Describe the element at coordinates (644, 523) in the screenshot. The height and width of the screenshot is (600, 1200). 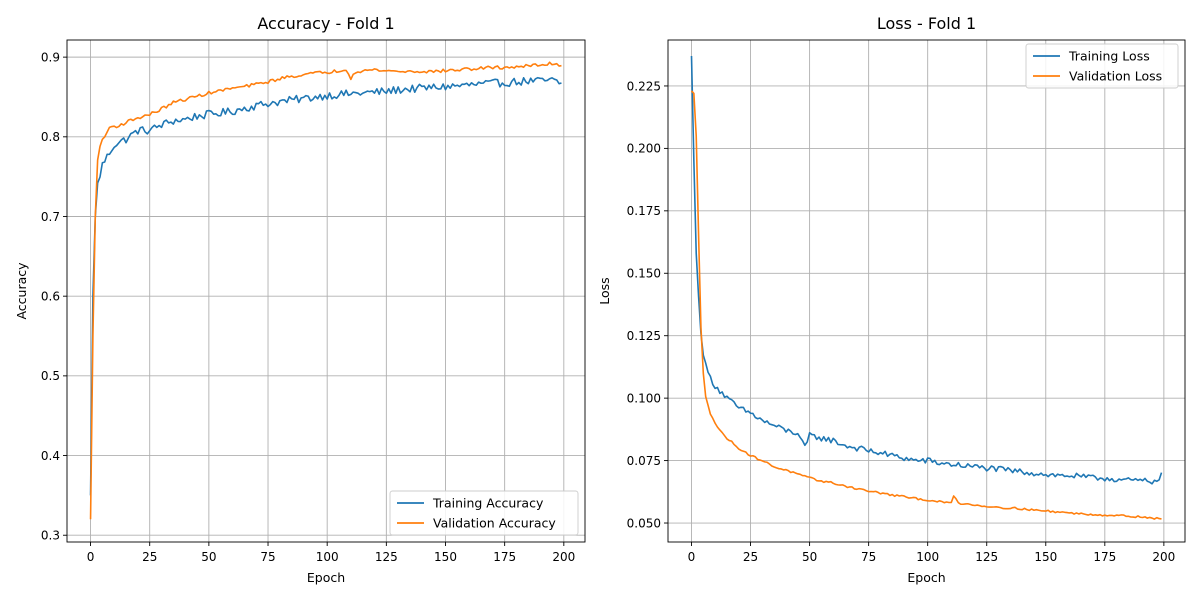
I see `y-tick-label: 0.050` at that location.